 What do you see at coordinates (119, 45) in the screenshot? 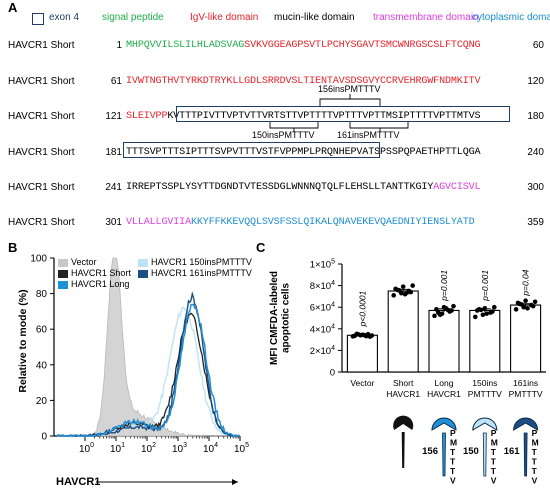
I see `sequence-start-position: 1` at bounding box center [119, 45].